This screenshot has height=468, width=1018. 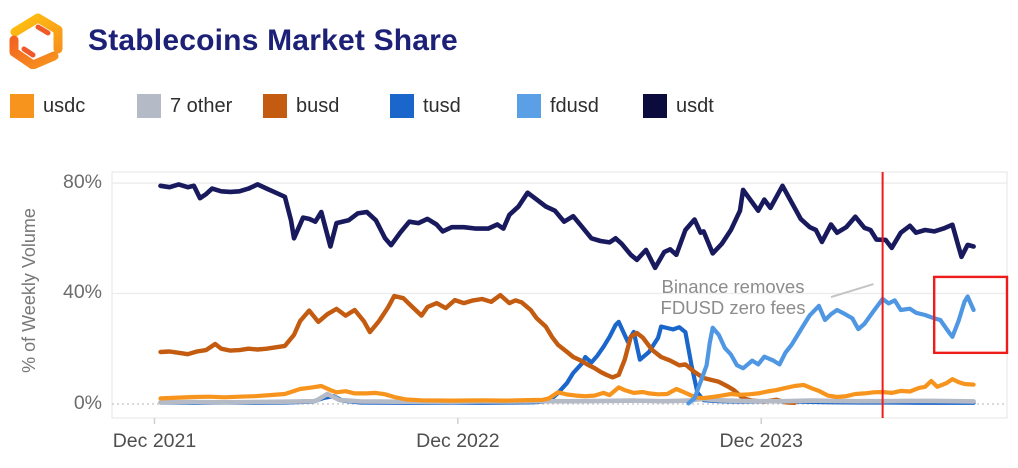 What do you see at coordinates (695, 105) in the screenshot?
I see `legend-label: usdt` at bounding box center [695, 105].